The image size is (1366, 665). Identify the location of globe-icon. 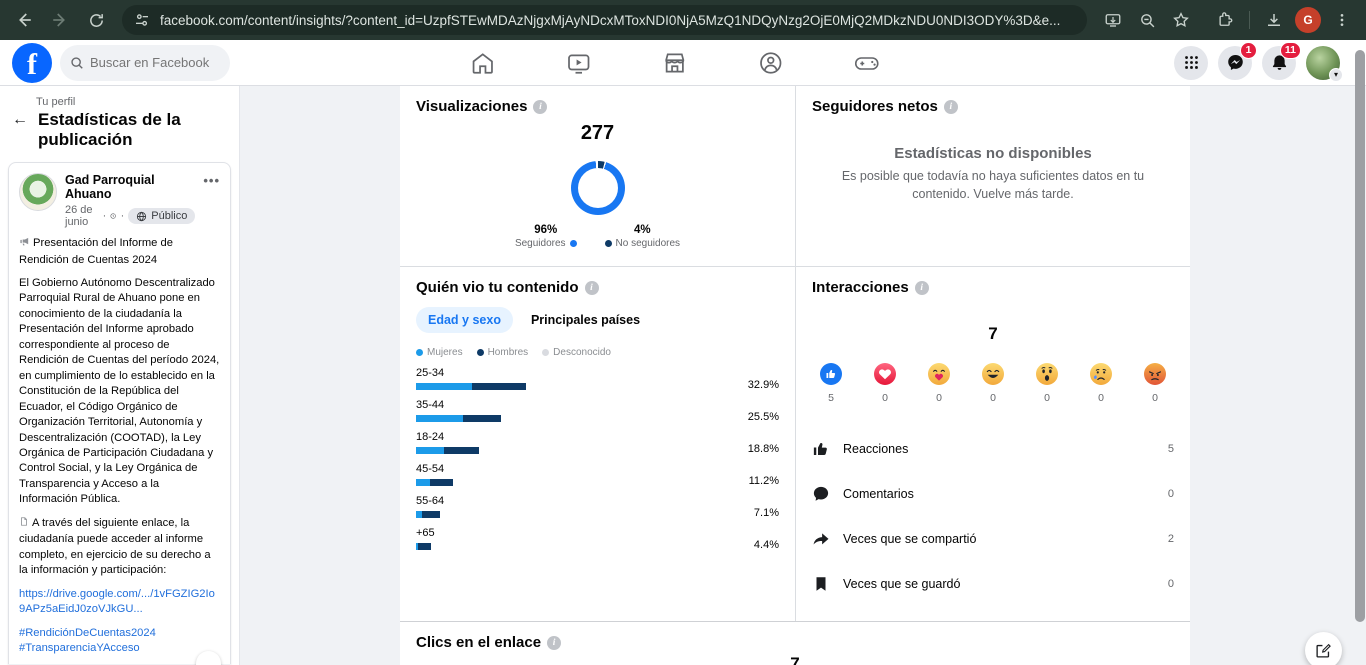
(142, 216).